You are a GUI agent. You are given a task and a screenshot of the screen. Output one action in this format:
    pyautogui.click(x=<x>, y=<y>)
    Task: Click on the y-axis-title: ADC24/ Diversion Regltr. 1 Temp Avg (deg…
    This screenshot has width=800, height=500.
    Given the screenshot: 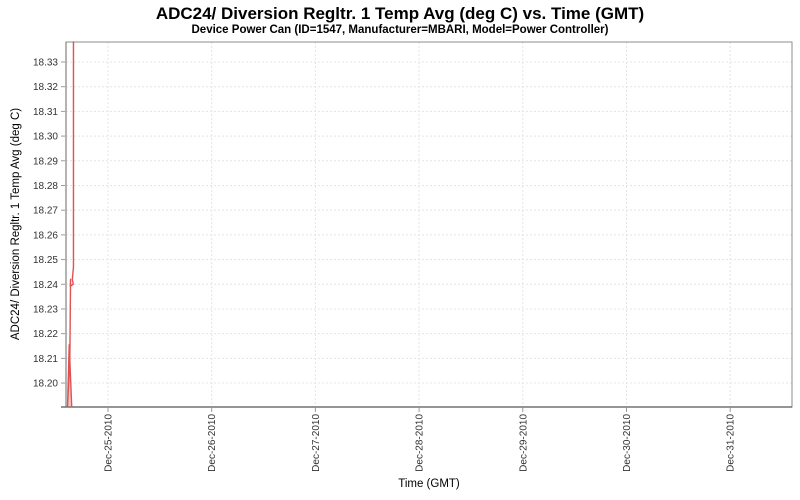 What is the action you would take?
    pyautogui.click(x=16, y=224)
    